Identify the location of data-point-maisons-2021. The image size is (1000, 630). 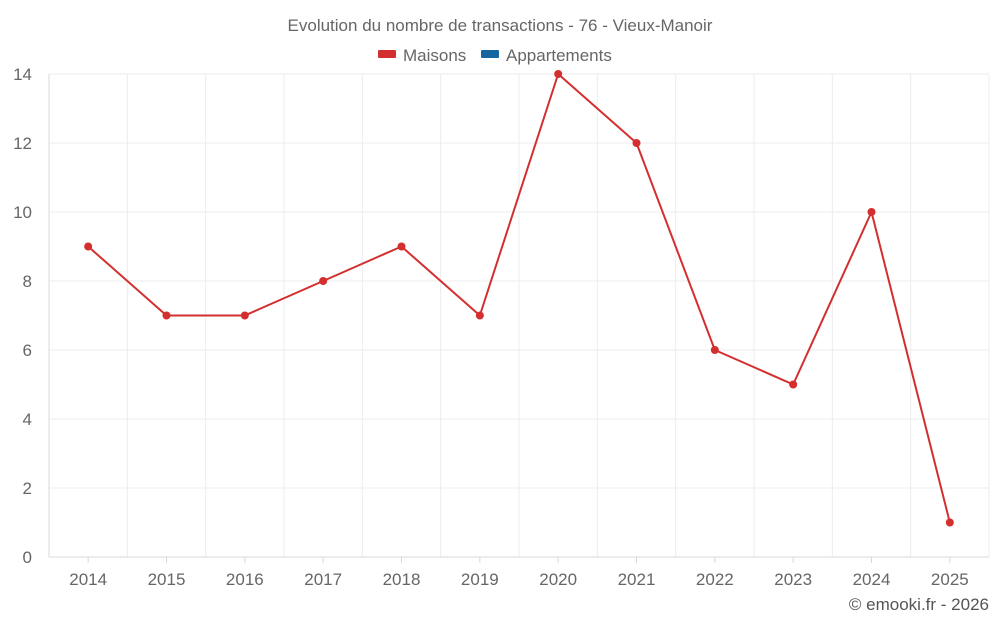
(636, 143).